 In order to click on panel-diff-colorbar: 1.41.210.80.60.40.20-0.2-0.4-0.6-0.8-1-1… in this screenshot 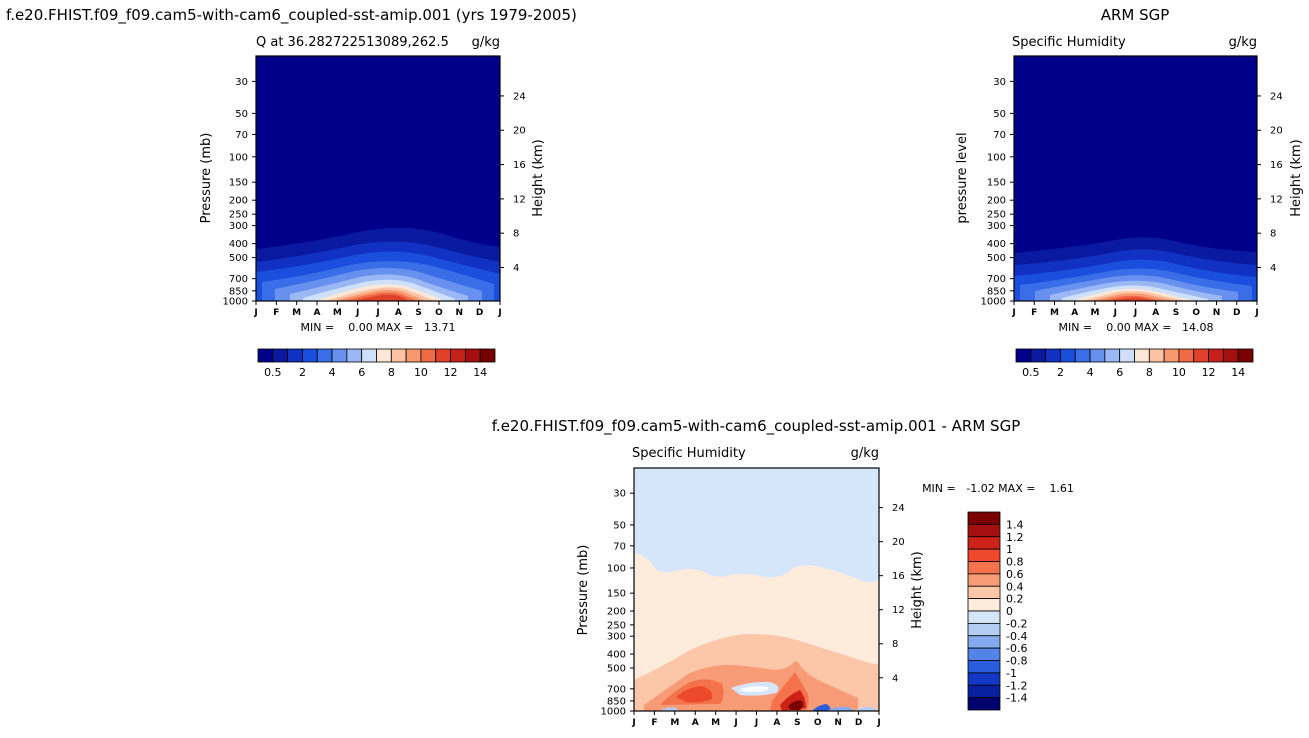, I will do `click(997, 611)`.